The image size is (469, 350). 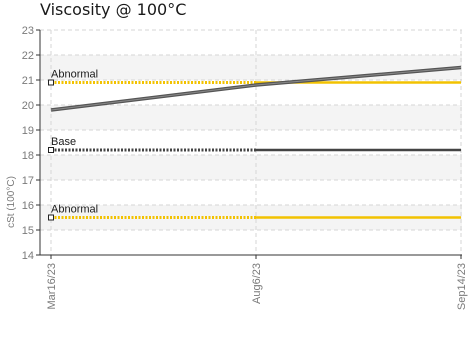 I want to click on x-tick-label: Aug6/23, so click(x=257, y=283).